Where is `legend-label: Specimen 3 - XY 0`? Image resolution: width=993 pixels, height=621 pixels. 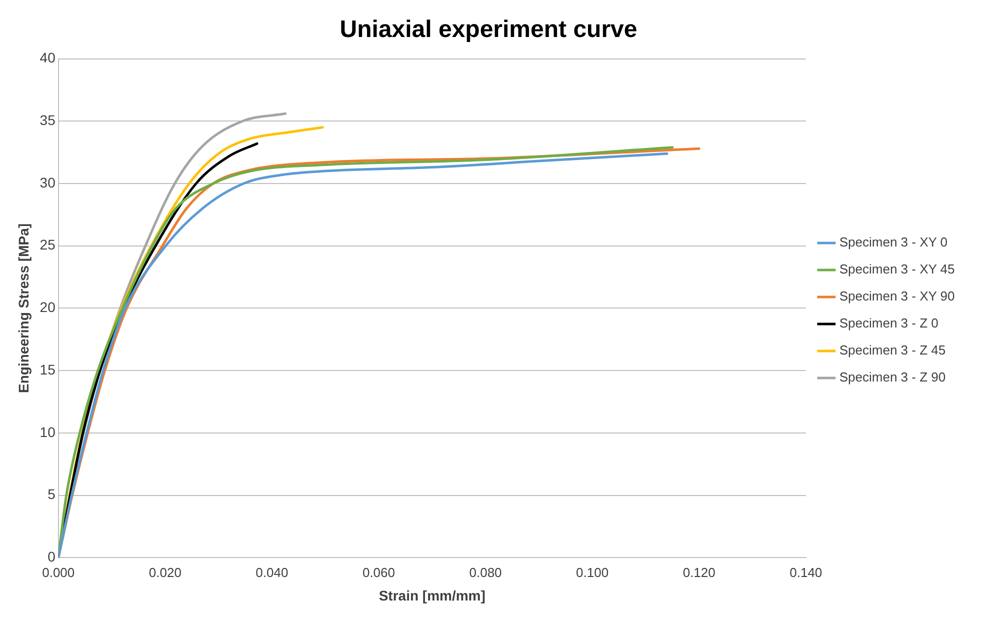 legend-label: Specimen 3 - XY 0 is located at coordinates (893, 242).